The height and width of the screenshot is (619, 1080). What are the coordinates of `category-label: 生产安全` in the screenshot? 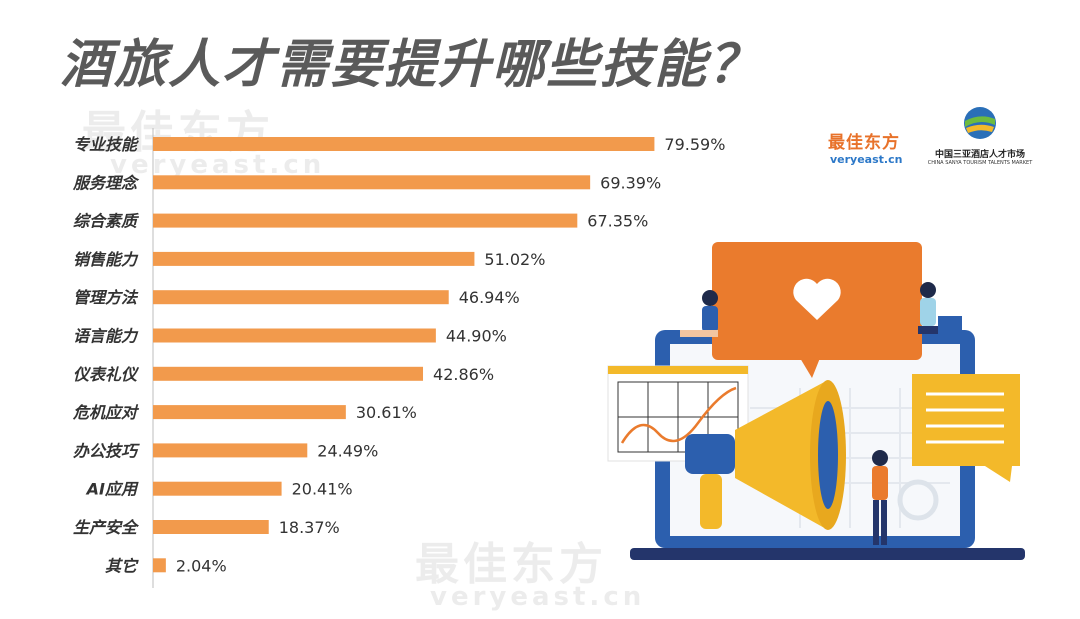 It's located at (106, 527).